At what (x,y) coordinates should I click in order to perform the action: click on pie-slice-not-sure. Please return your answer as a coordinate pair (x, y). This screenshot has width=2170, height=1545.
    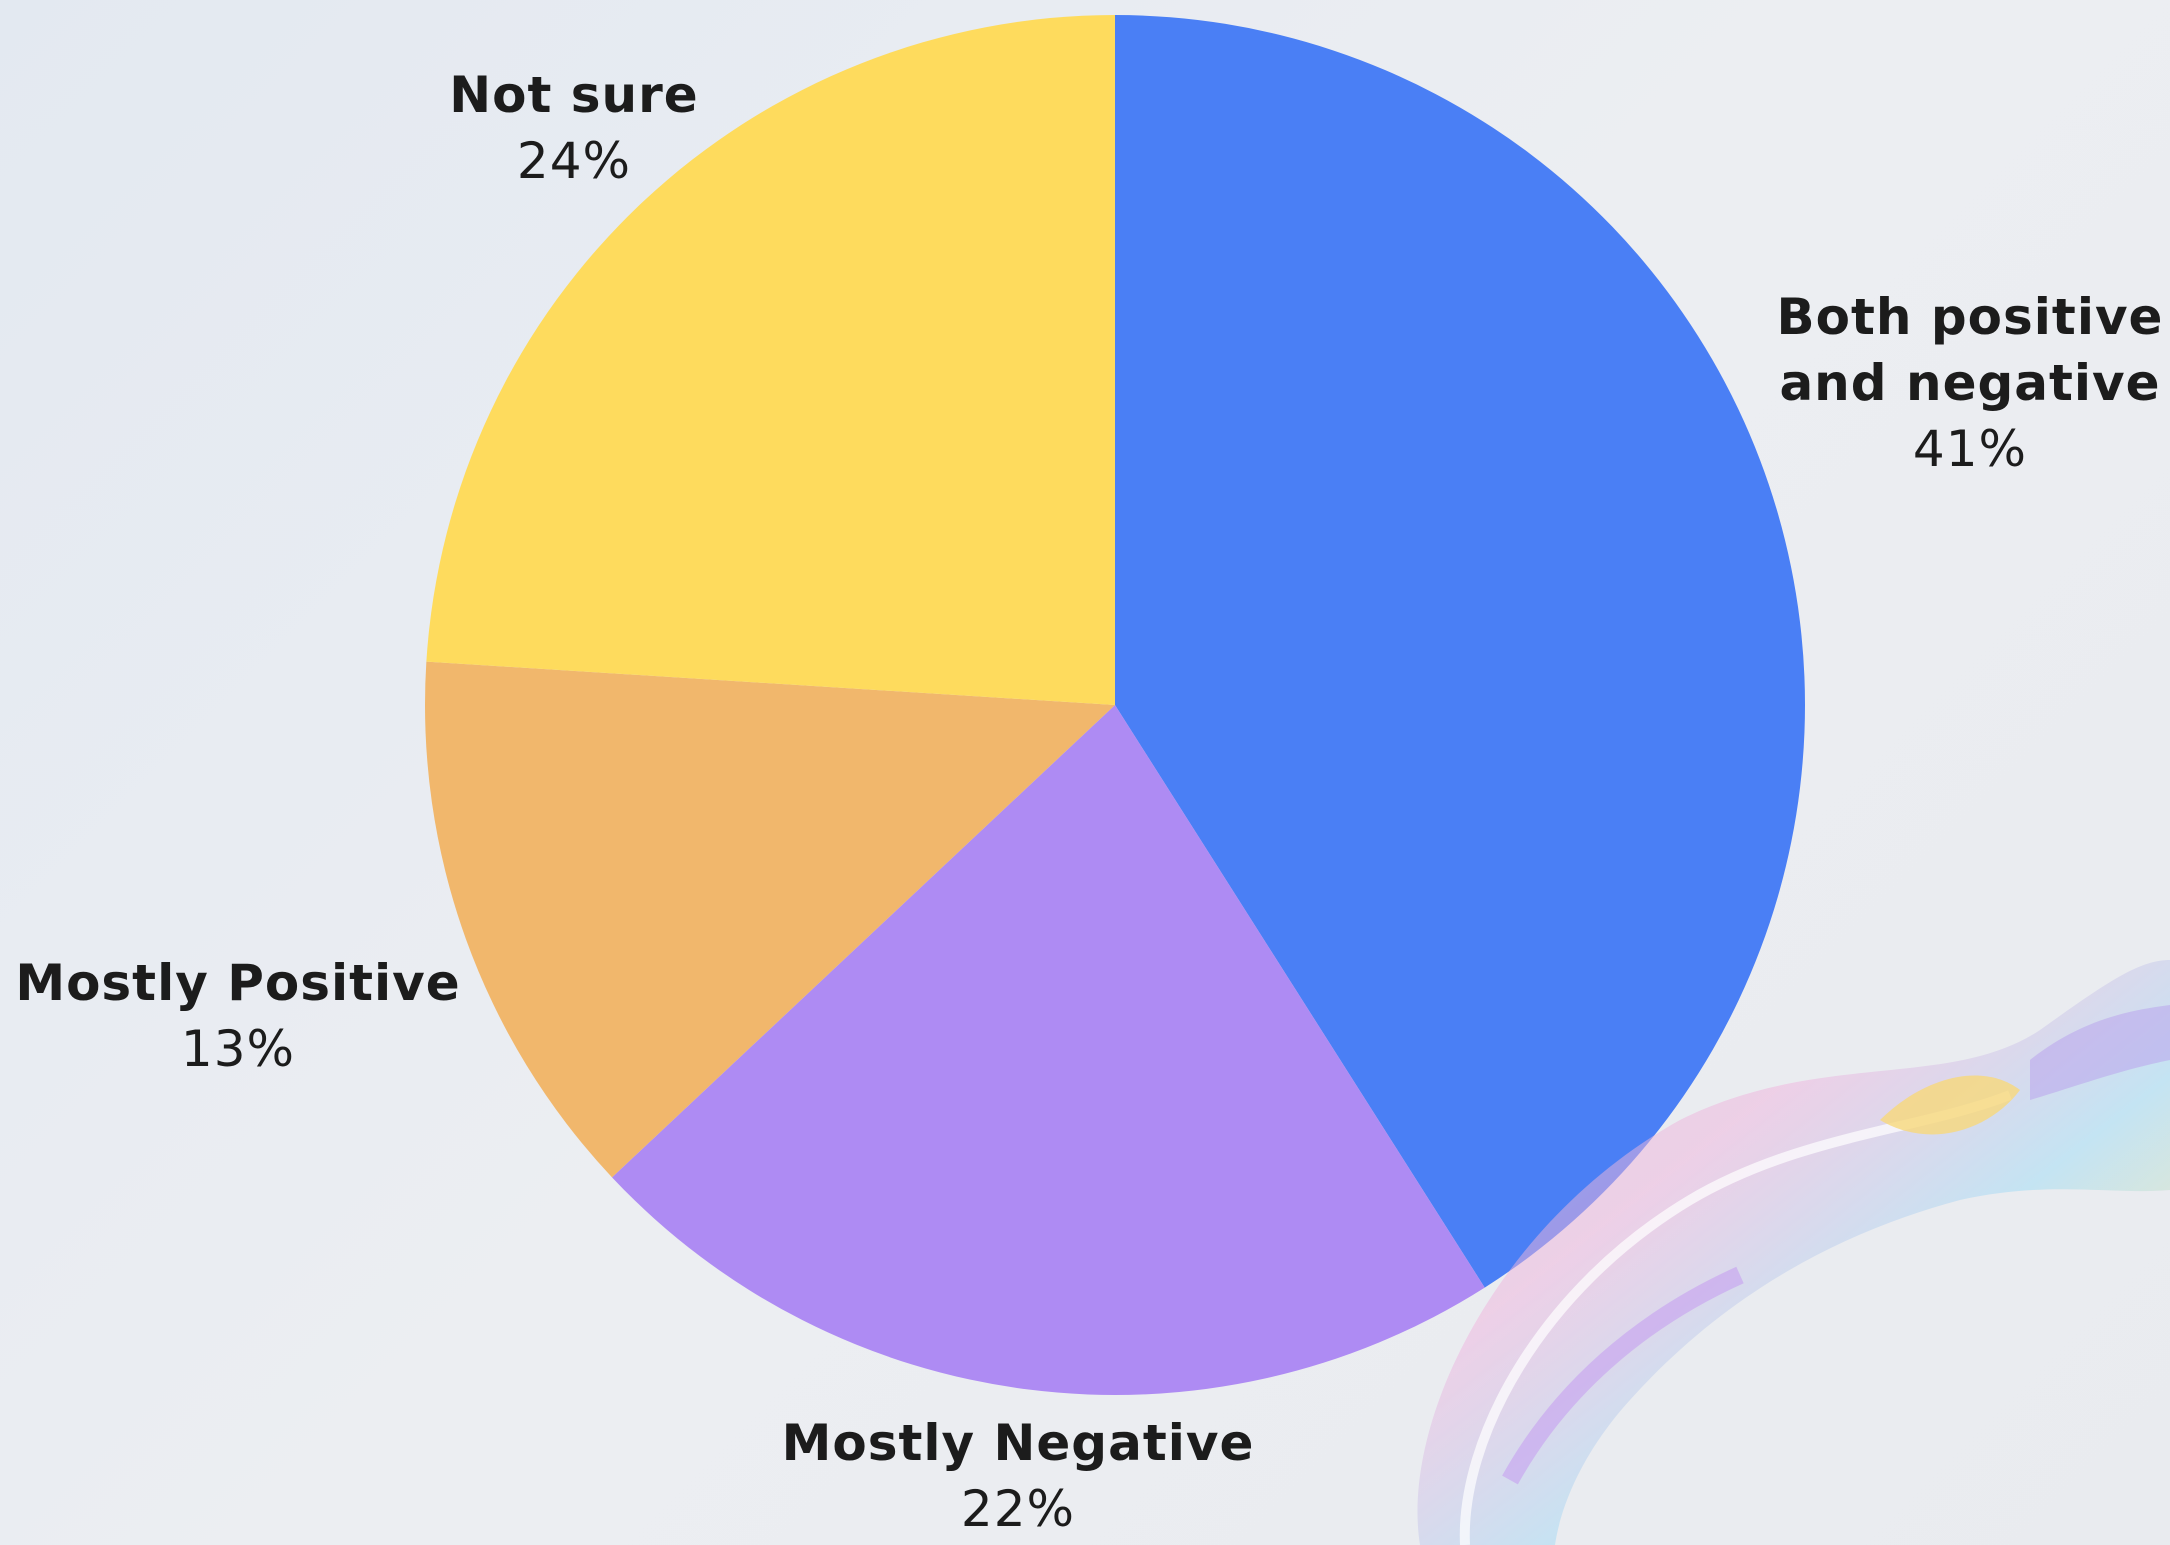
    Looking at the image, I should click on (770, 360).